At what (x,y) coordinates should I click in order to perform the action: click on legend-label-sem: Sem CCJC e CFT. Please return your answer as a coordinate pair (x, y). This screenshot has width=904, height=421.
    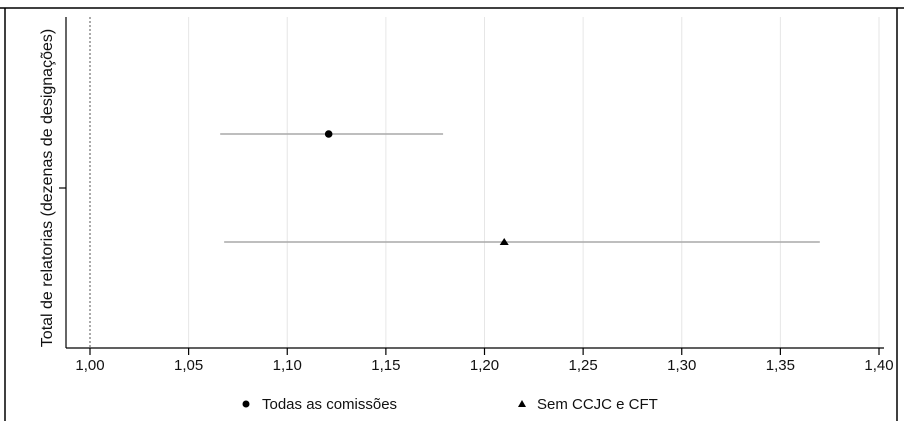
    Looking at the image, I should click on (597, 404).